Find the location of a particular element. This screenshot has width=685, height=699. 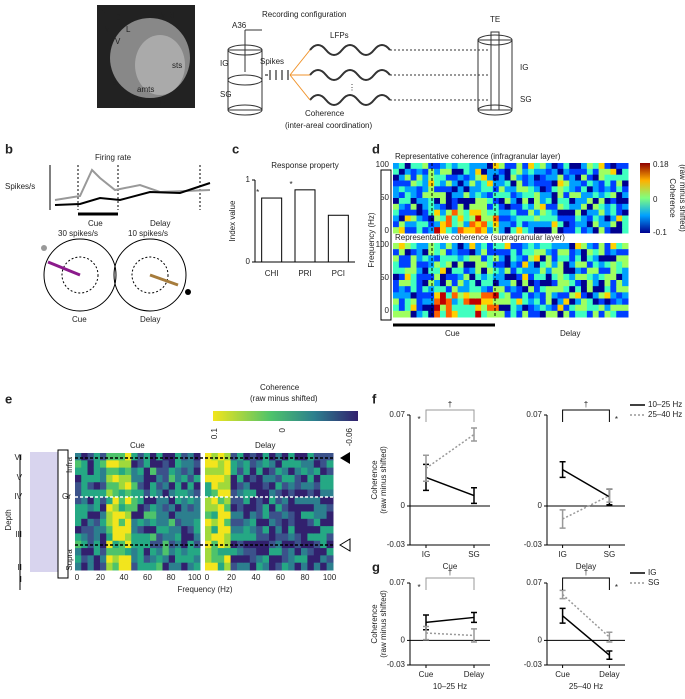

error-bar is located at coordinates (562, 594).